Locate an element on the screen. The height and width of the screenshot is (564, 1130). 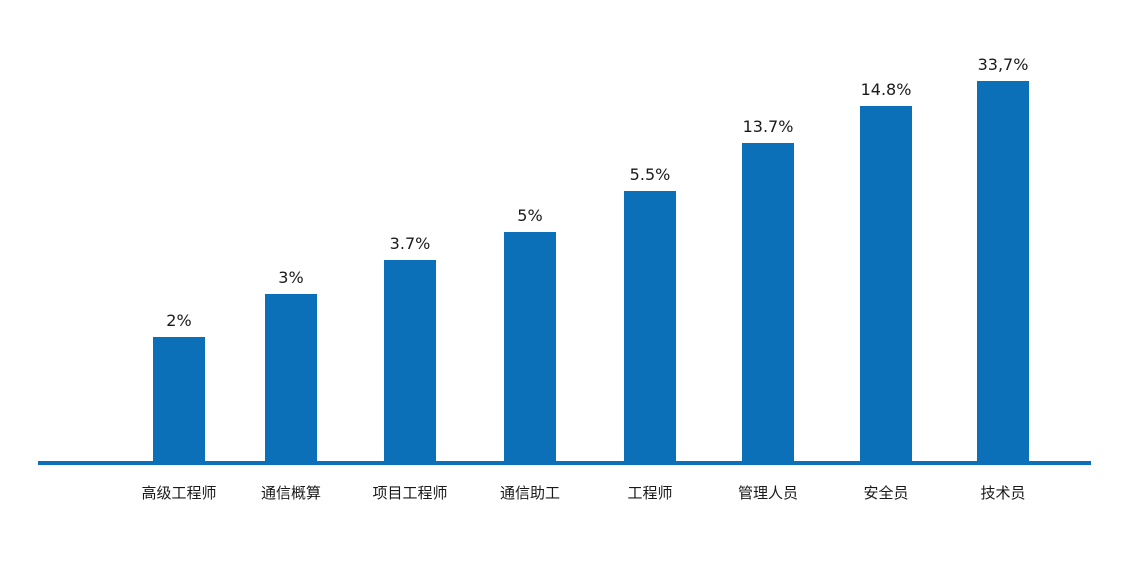
bar-value-label: 5.5% is located at coordinates (650, 174).